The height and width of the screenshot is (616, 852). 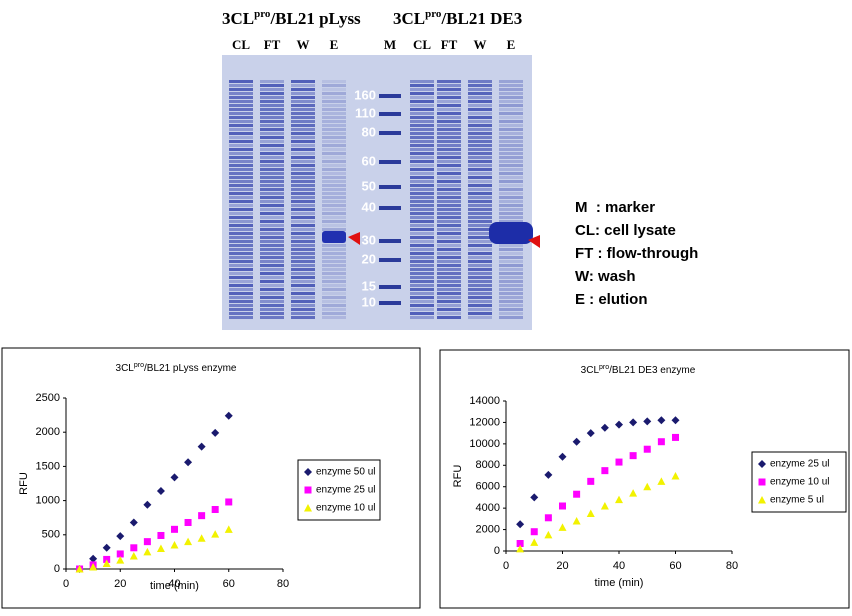 What do you see at coordinates (238, 18) in the screenshot?
I see `header-main: 3CL` at bounding box center [238, 18].